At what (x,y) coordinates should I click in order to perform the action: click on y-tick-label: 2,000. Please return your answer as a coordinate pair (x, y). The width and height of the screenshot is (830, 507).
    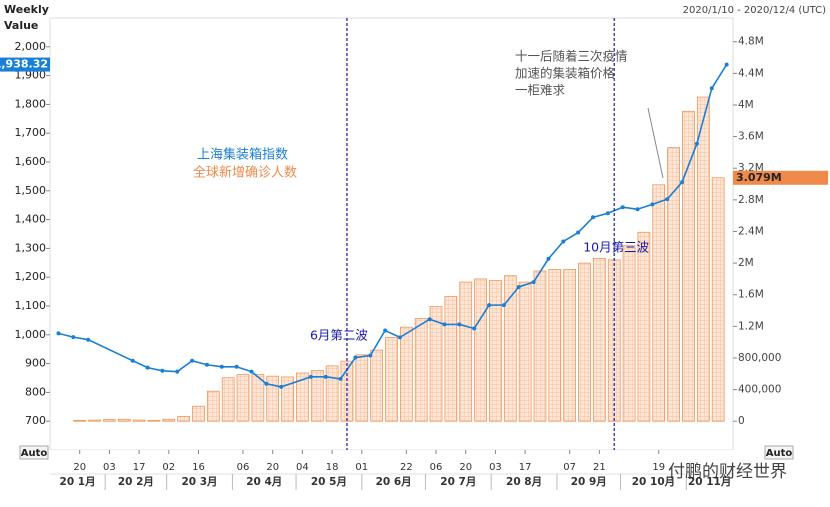
    Looking at the image, I should click on (31, 46).